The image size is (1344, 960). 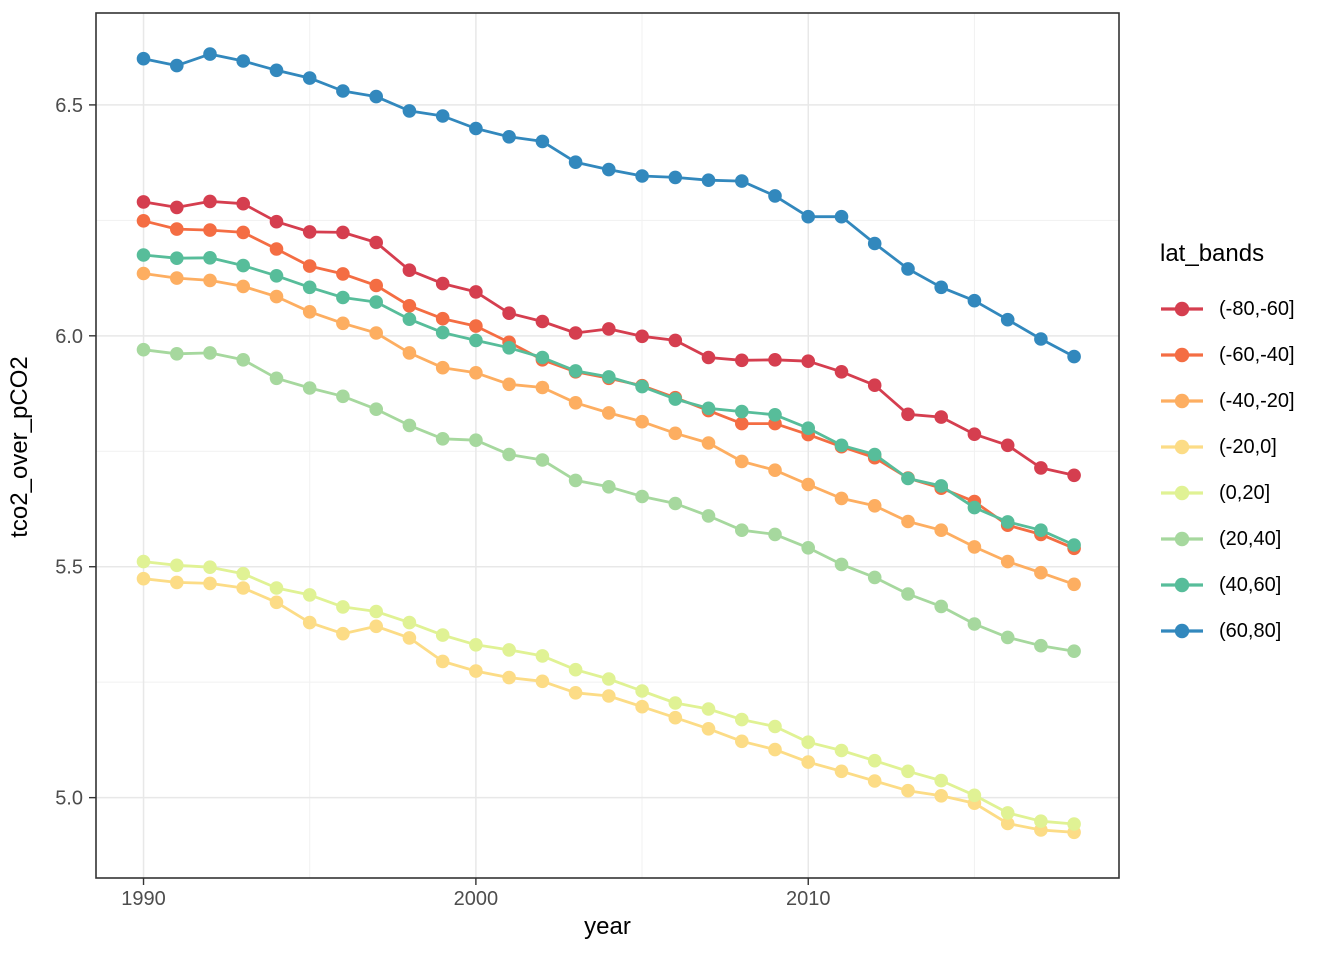 I want to click on x-axis-title: year, so click(x=607, y=926).